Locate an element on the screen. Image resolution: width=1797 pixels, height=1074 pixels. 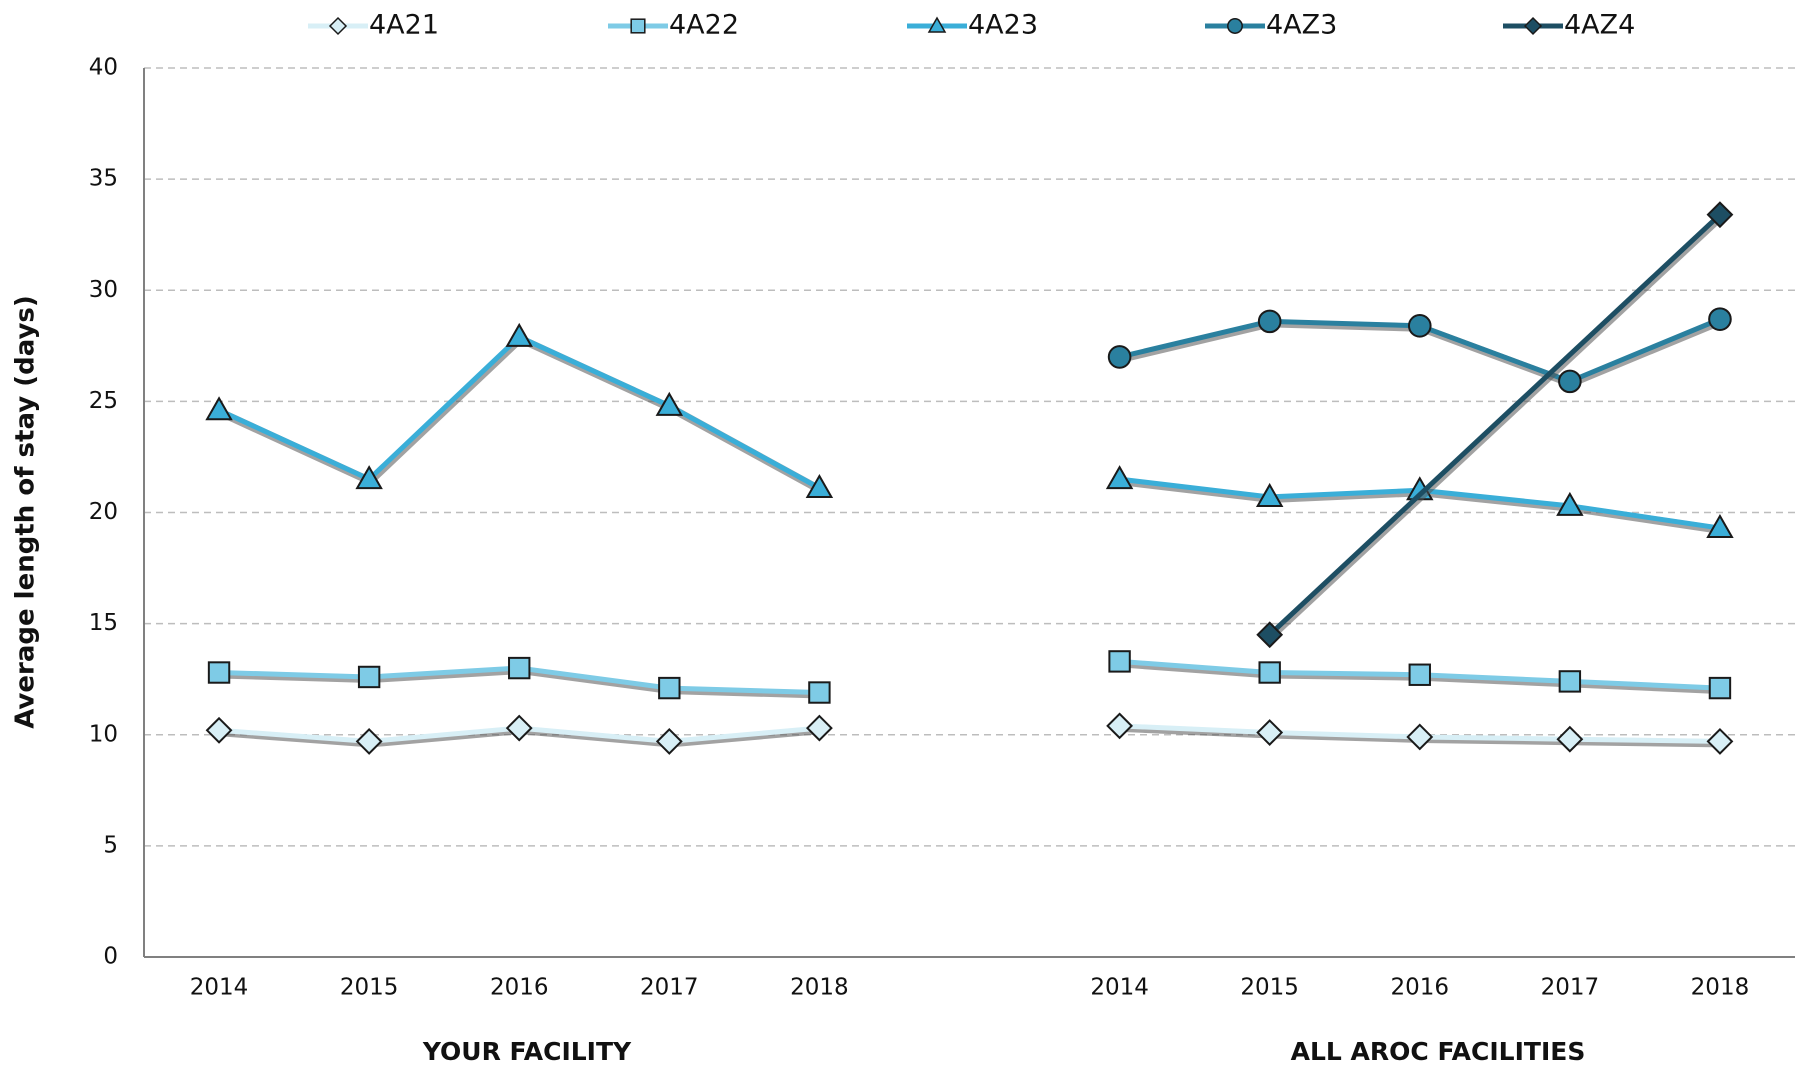
legend-label: 4A23 is located at coordinates (1003, 25).